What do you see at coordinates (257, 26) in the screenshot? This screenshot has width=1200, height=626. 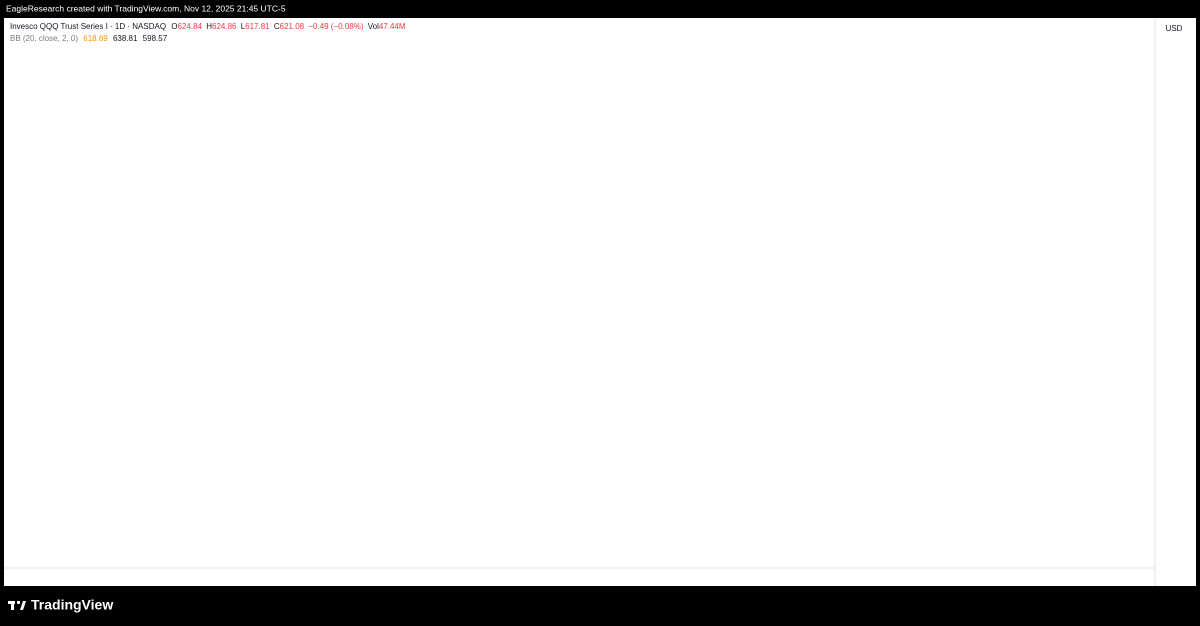 I see `low-value: 617.81` at bounding box center [257, 26].